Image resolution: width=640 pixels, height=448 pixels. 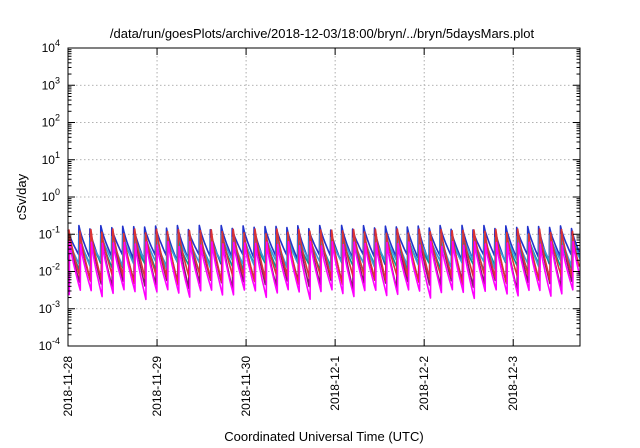 What do you see at coordinates (57, 43) in the screenshot?
I see `y-tick-exponent: 4` at bounding box center [57, 43].